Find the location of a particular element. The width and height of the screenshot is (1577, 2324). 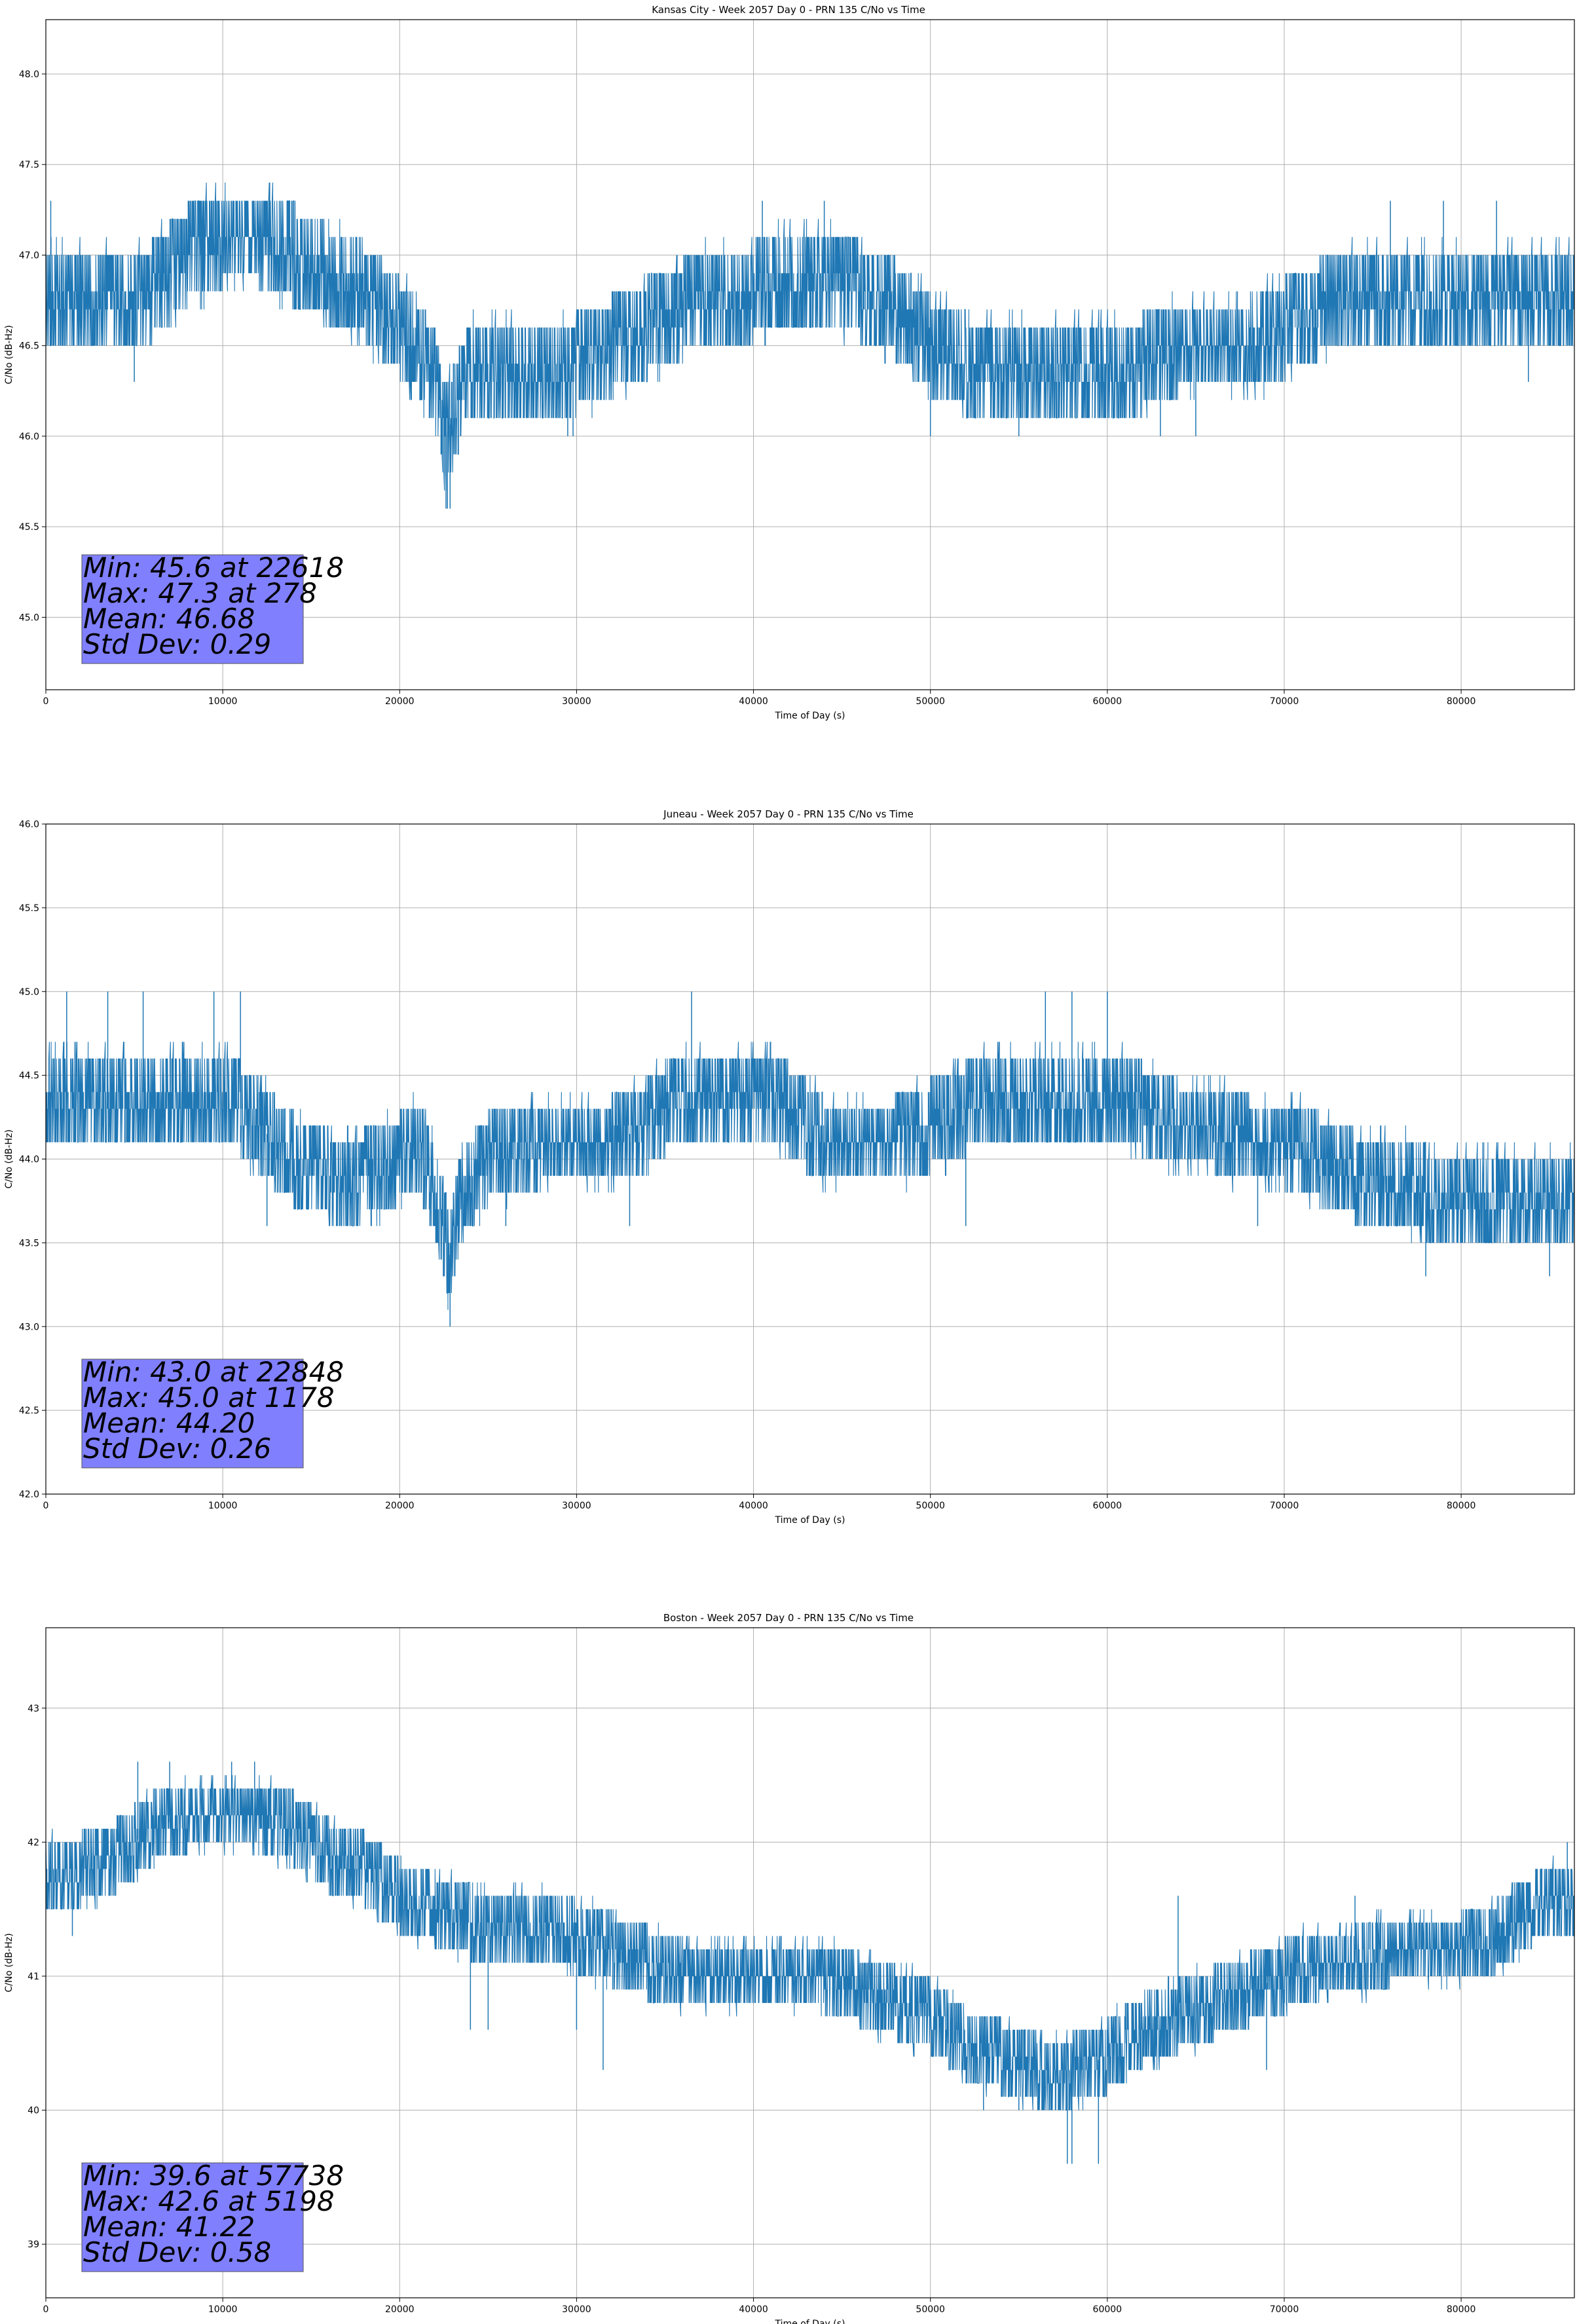

stats-min: Min: 43.0 at 22848 is located at coordinates (213, 1372).